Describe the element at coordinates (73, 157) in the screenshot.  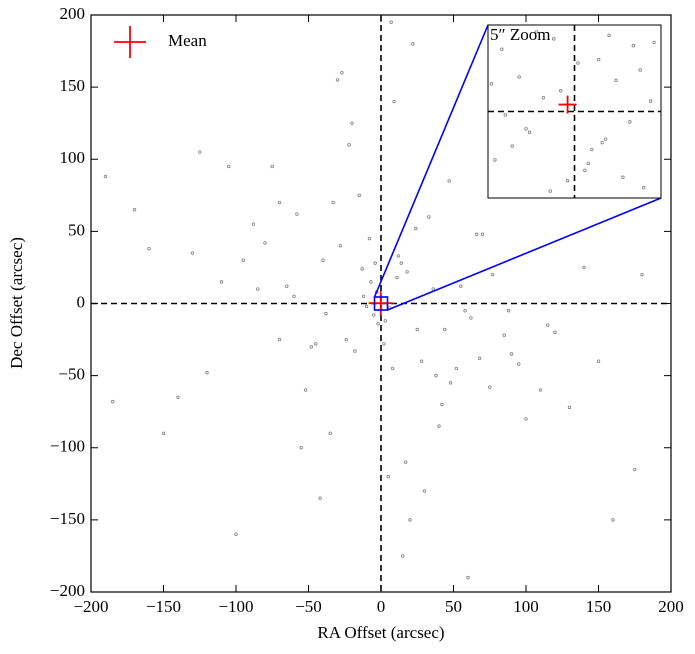
I see `y-tick-label: 100` at that location.